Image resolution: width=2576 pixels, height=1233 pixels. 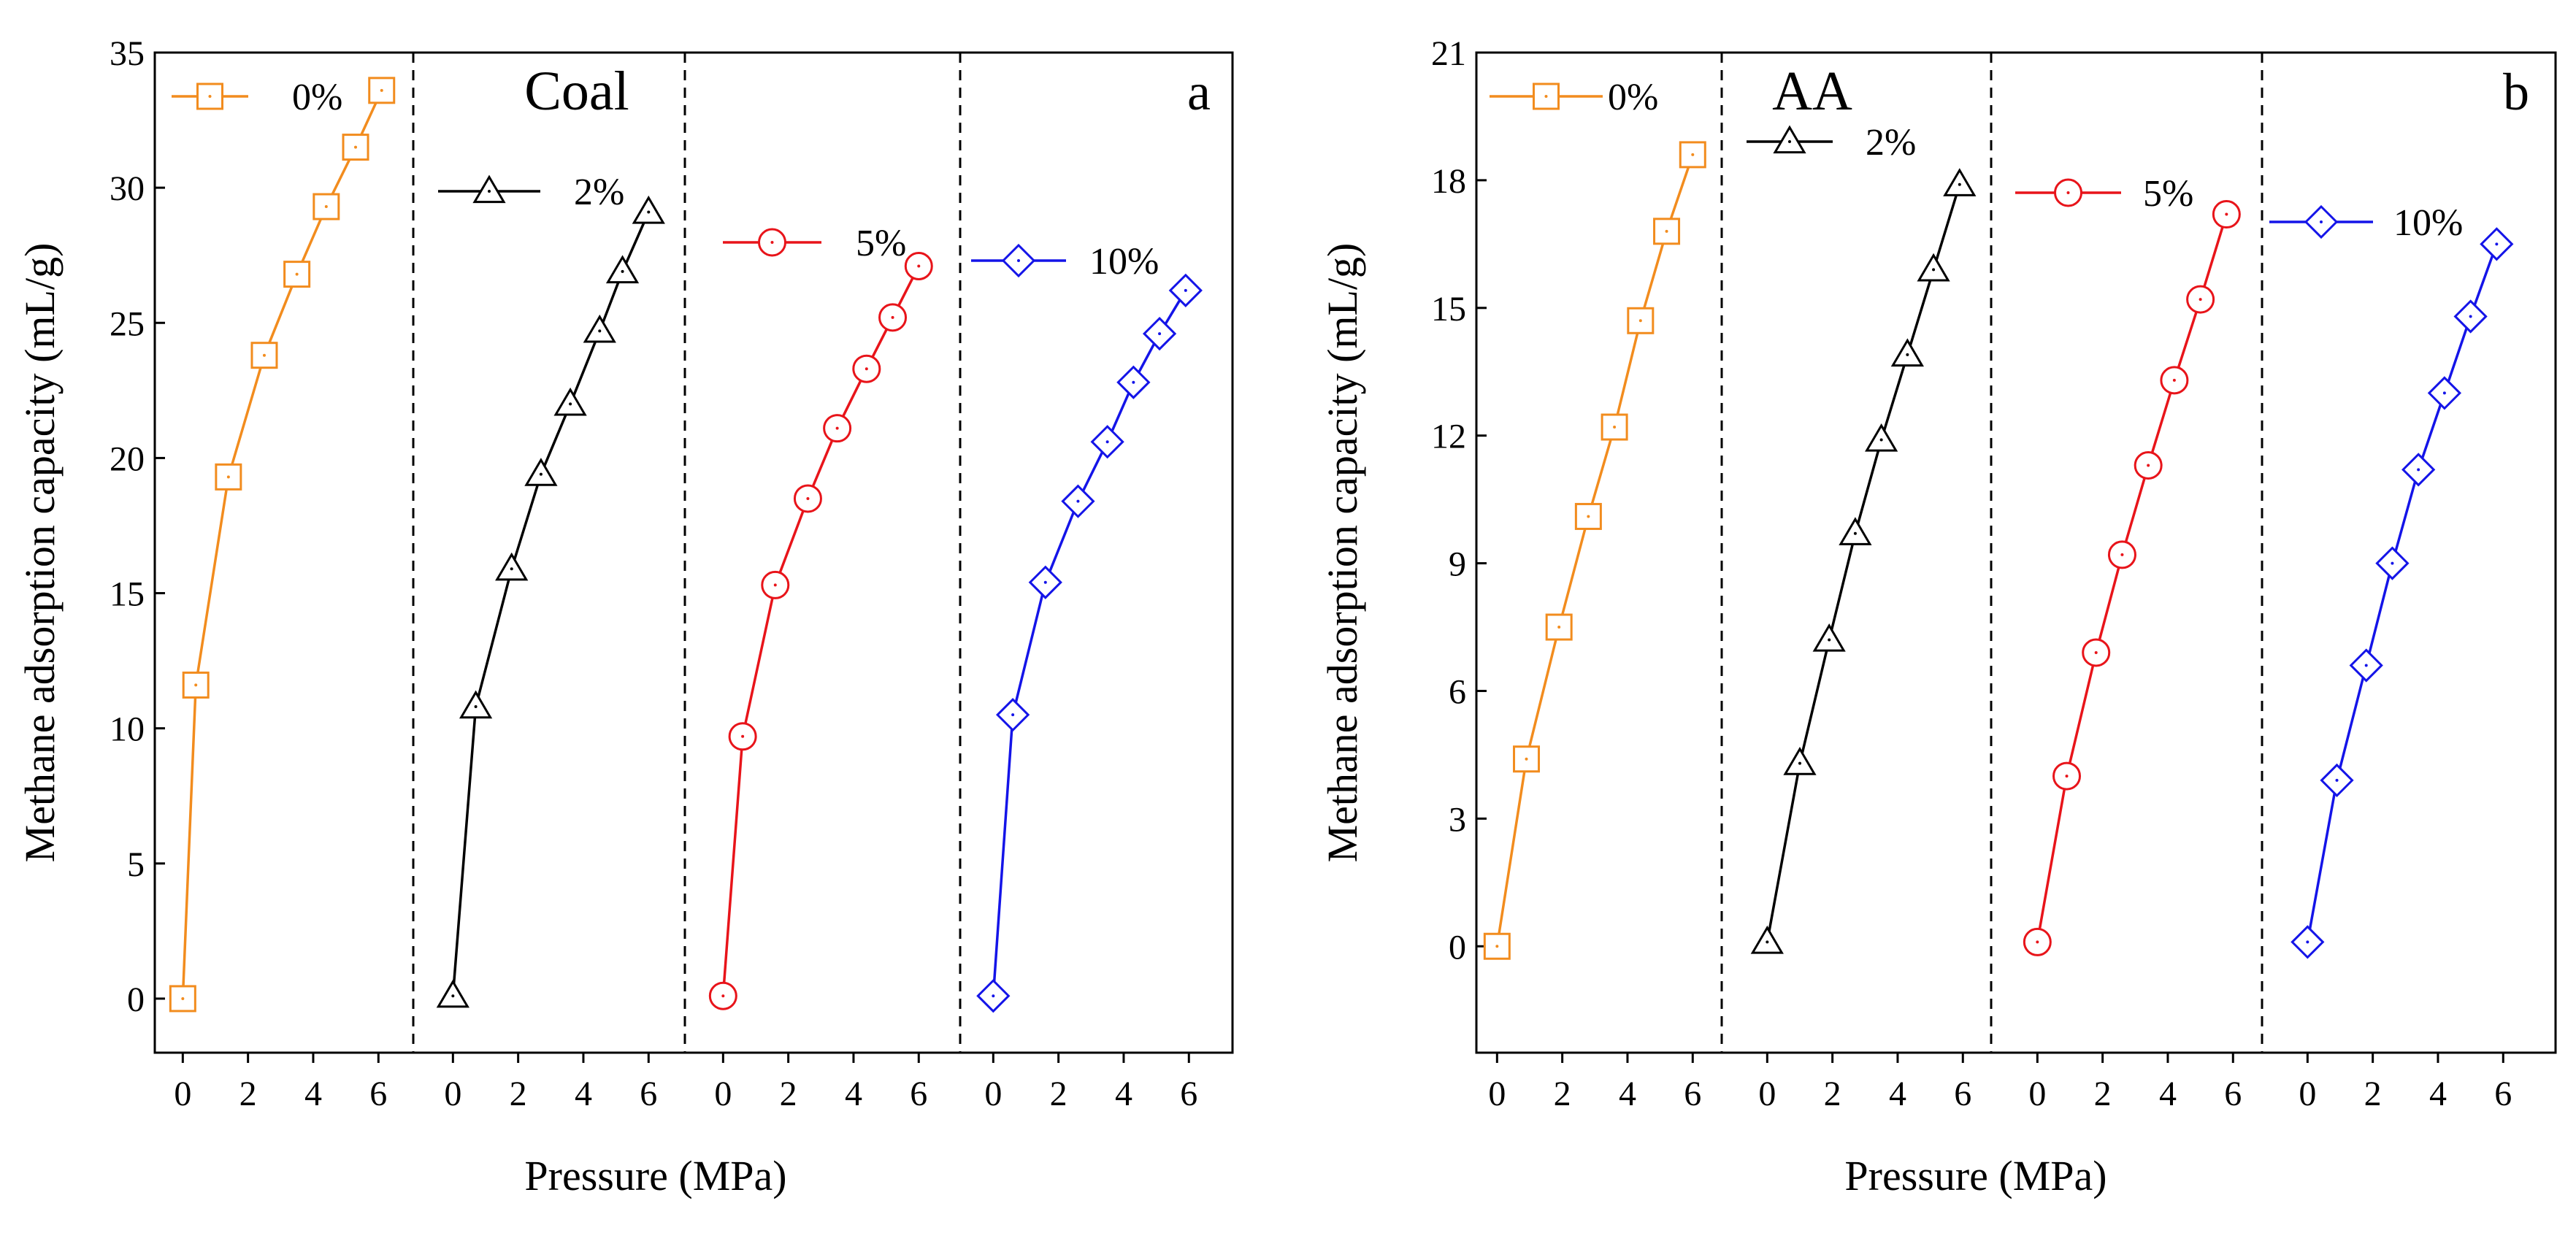 What do you see at coordinates (1448, 437) in the screenshot?
I see `panel-b-y-tick-label: 12` at bounding box center [1448, 437].